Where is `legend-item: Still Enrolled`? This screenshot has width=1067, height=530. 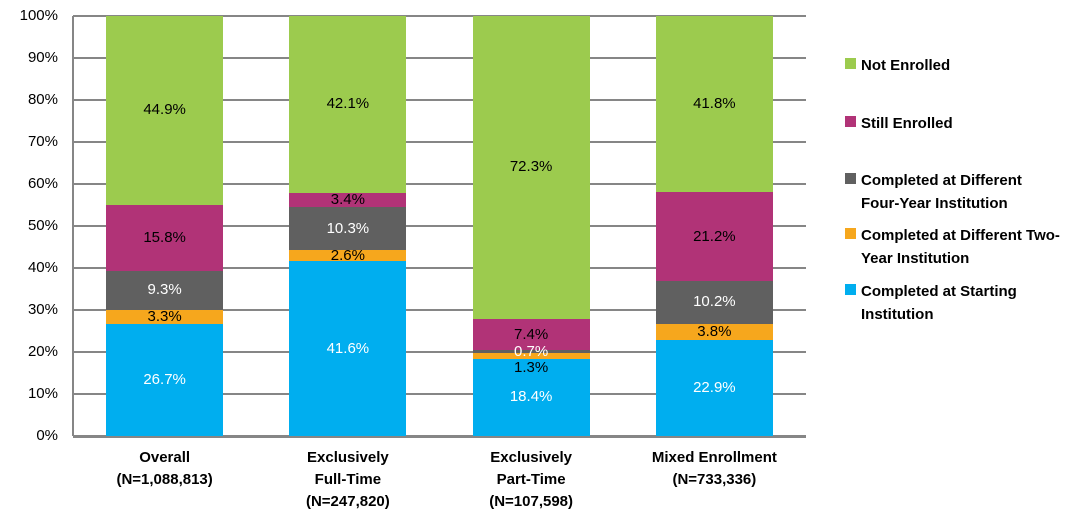
legend-item: Still Enrolled is located at coordinates (952, 123).